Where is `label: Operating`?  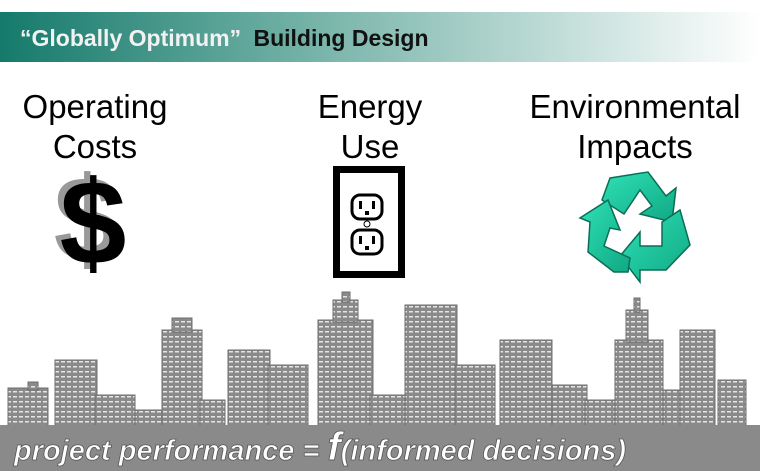
label: Operating is located at coordinates (95, 106).